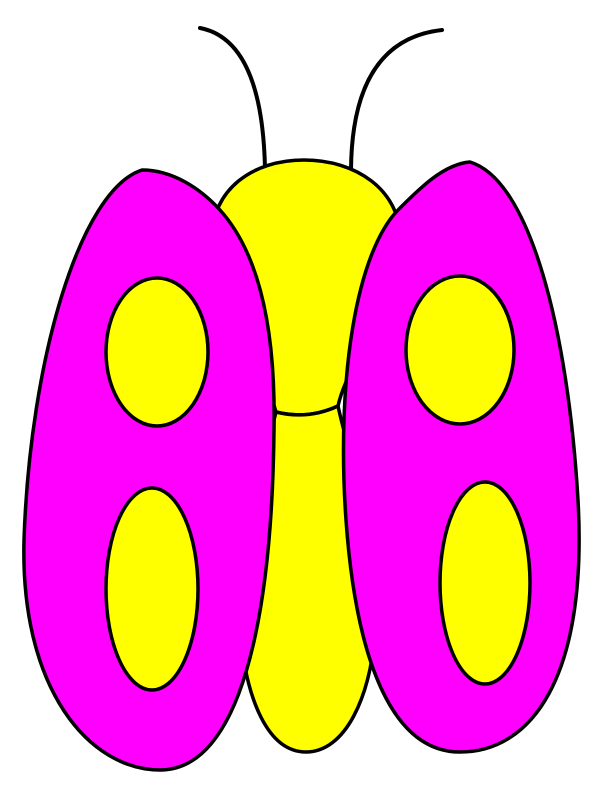 The height and width of the screenshot is (800, 600). I want to click on right-antenna, so click(396, 100).